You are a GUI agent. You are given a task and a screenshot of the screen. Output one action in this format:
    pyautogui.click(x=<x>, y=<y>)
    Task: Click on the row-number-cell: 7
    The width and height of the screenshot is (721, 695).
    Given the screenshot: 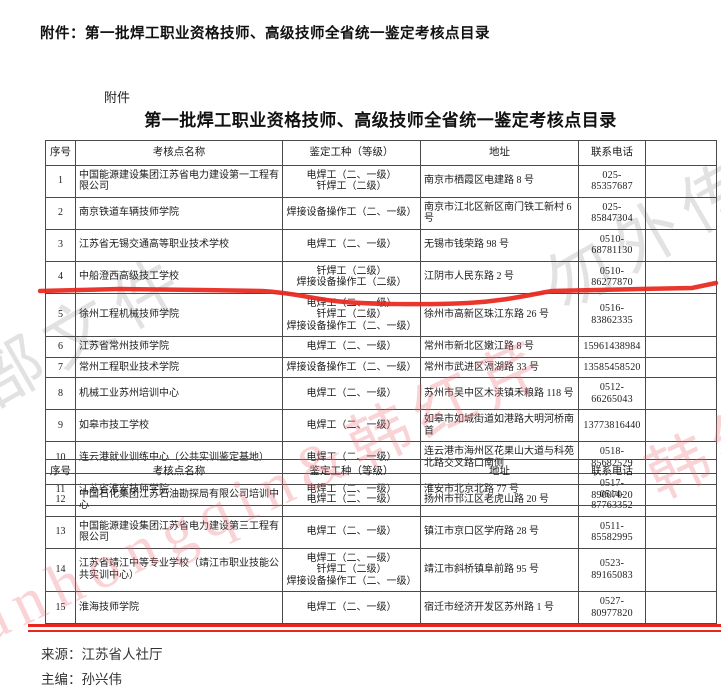 What is the action you would take?
    pyautogui.click(x=60, y=367)
    